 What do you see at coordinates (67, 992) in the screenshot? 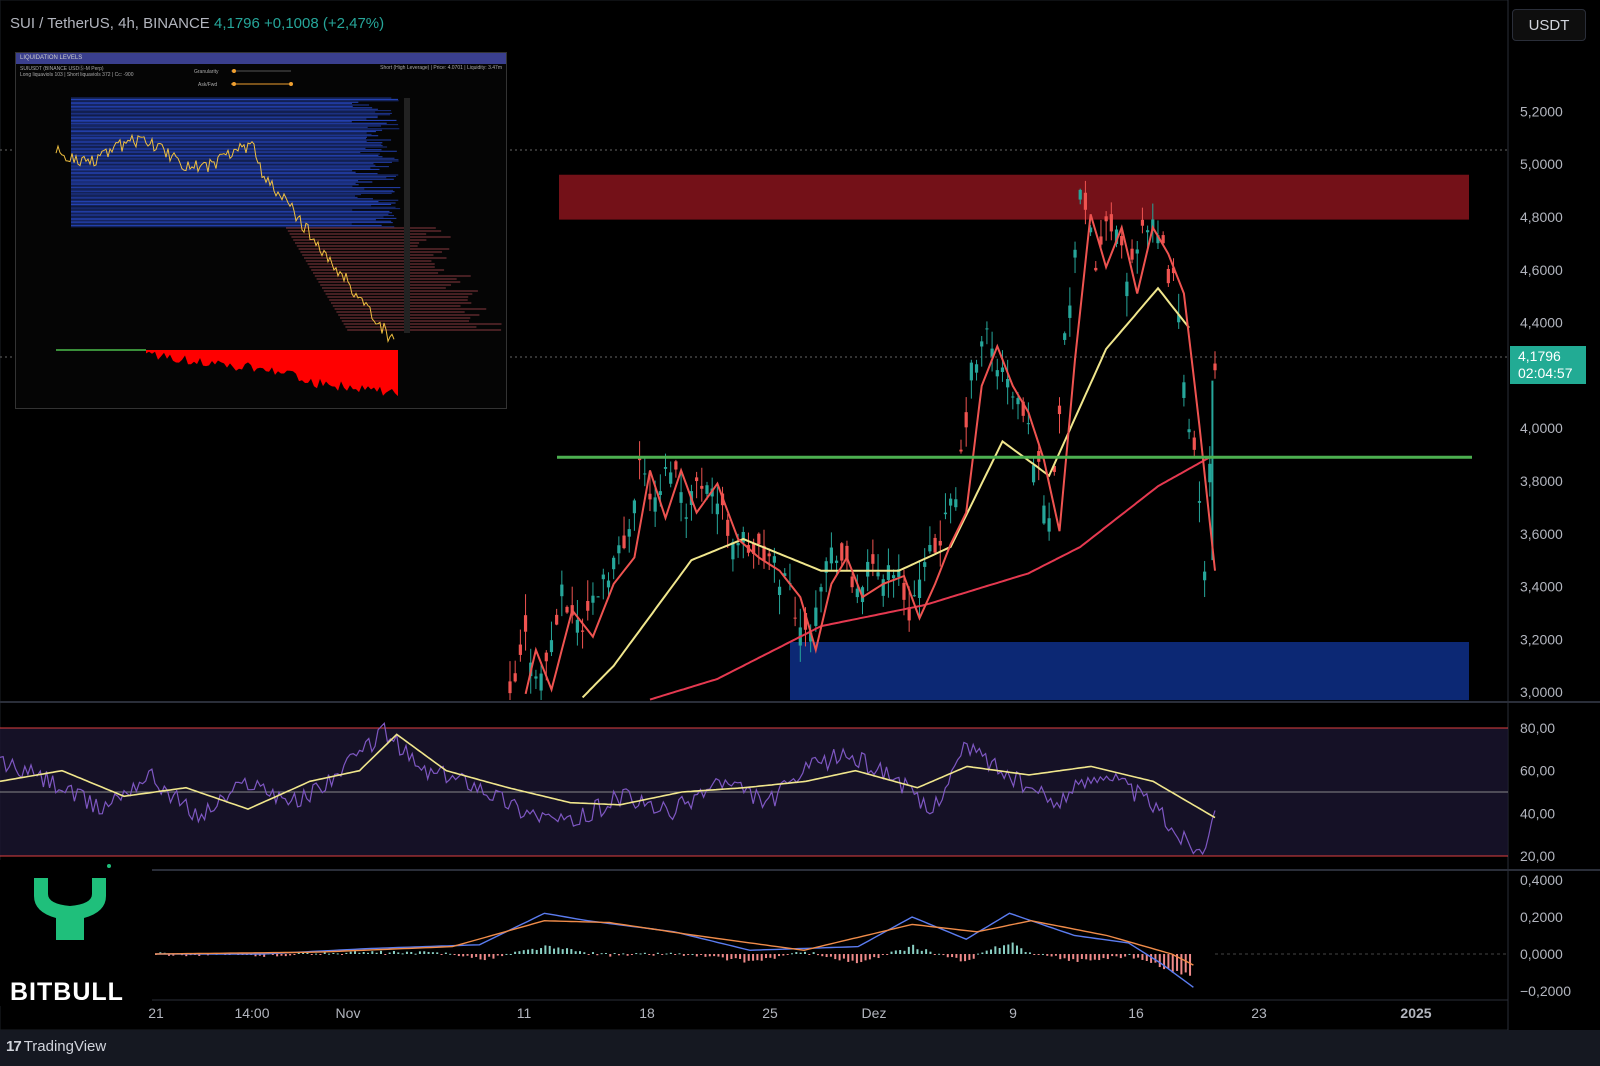
I see `bitbull-text: BITBULL` at bounding box center [67, 992].